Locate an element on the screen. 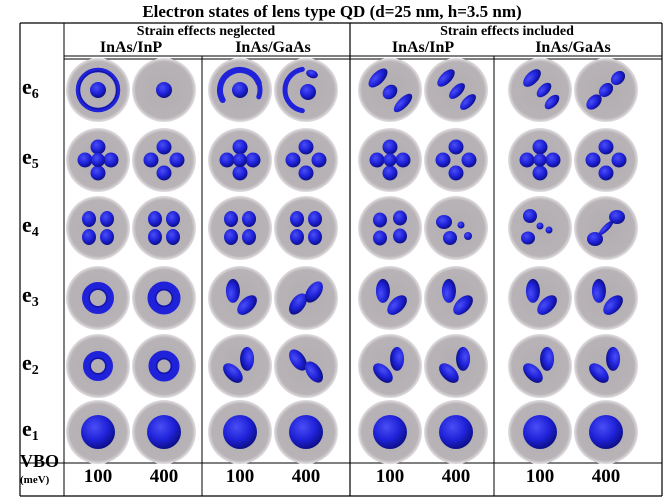 The height and width of the screenshot is (498, 664). orbital-ring-shade is located at coordinates (164, 298).